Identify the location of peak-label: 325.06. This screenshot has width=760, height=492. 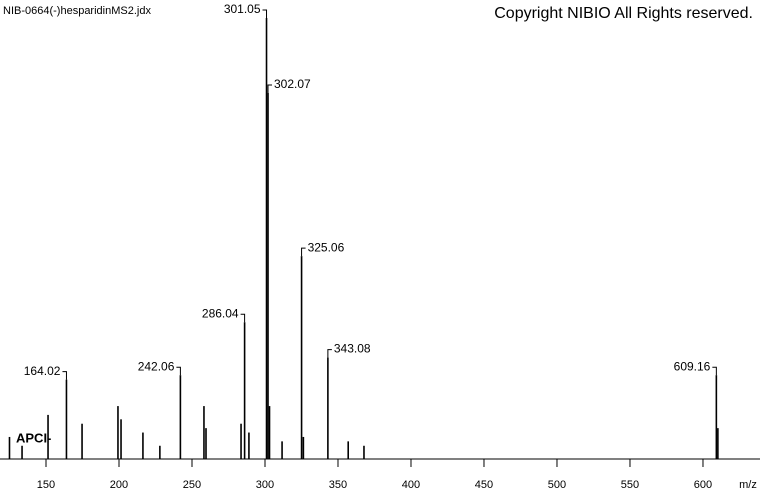
(326, 247).